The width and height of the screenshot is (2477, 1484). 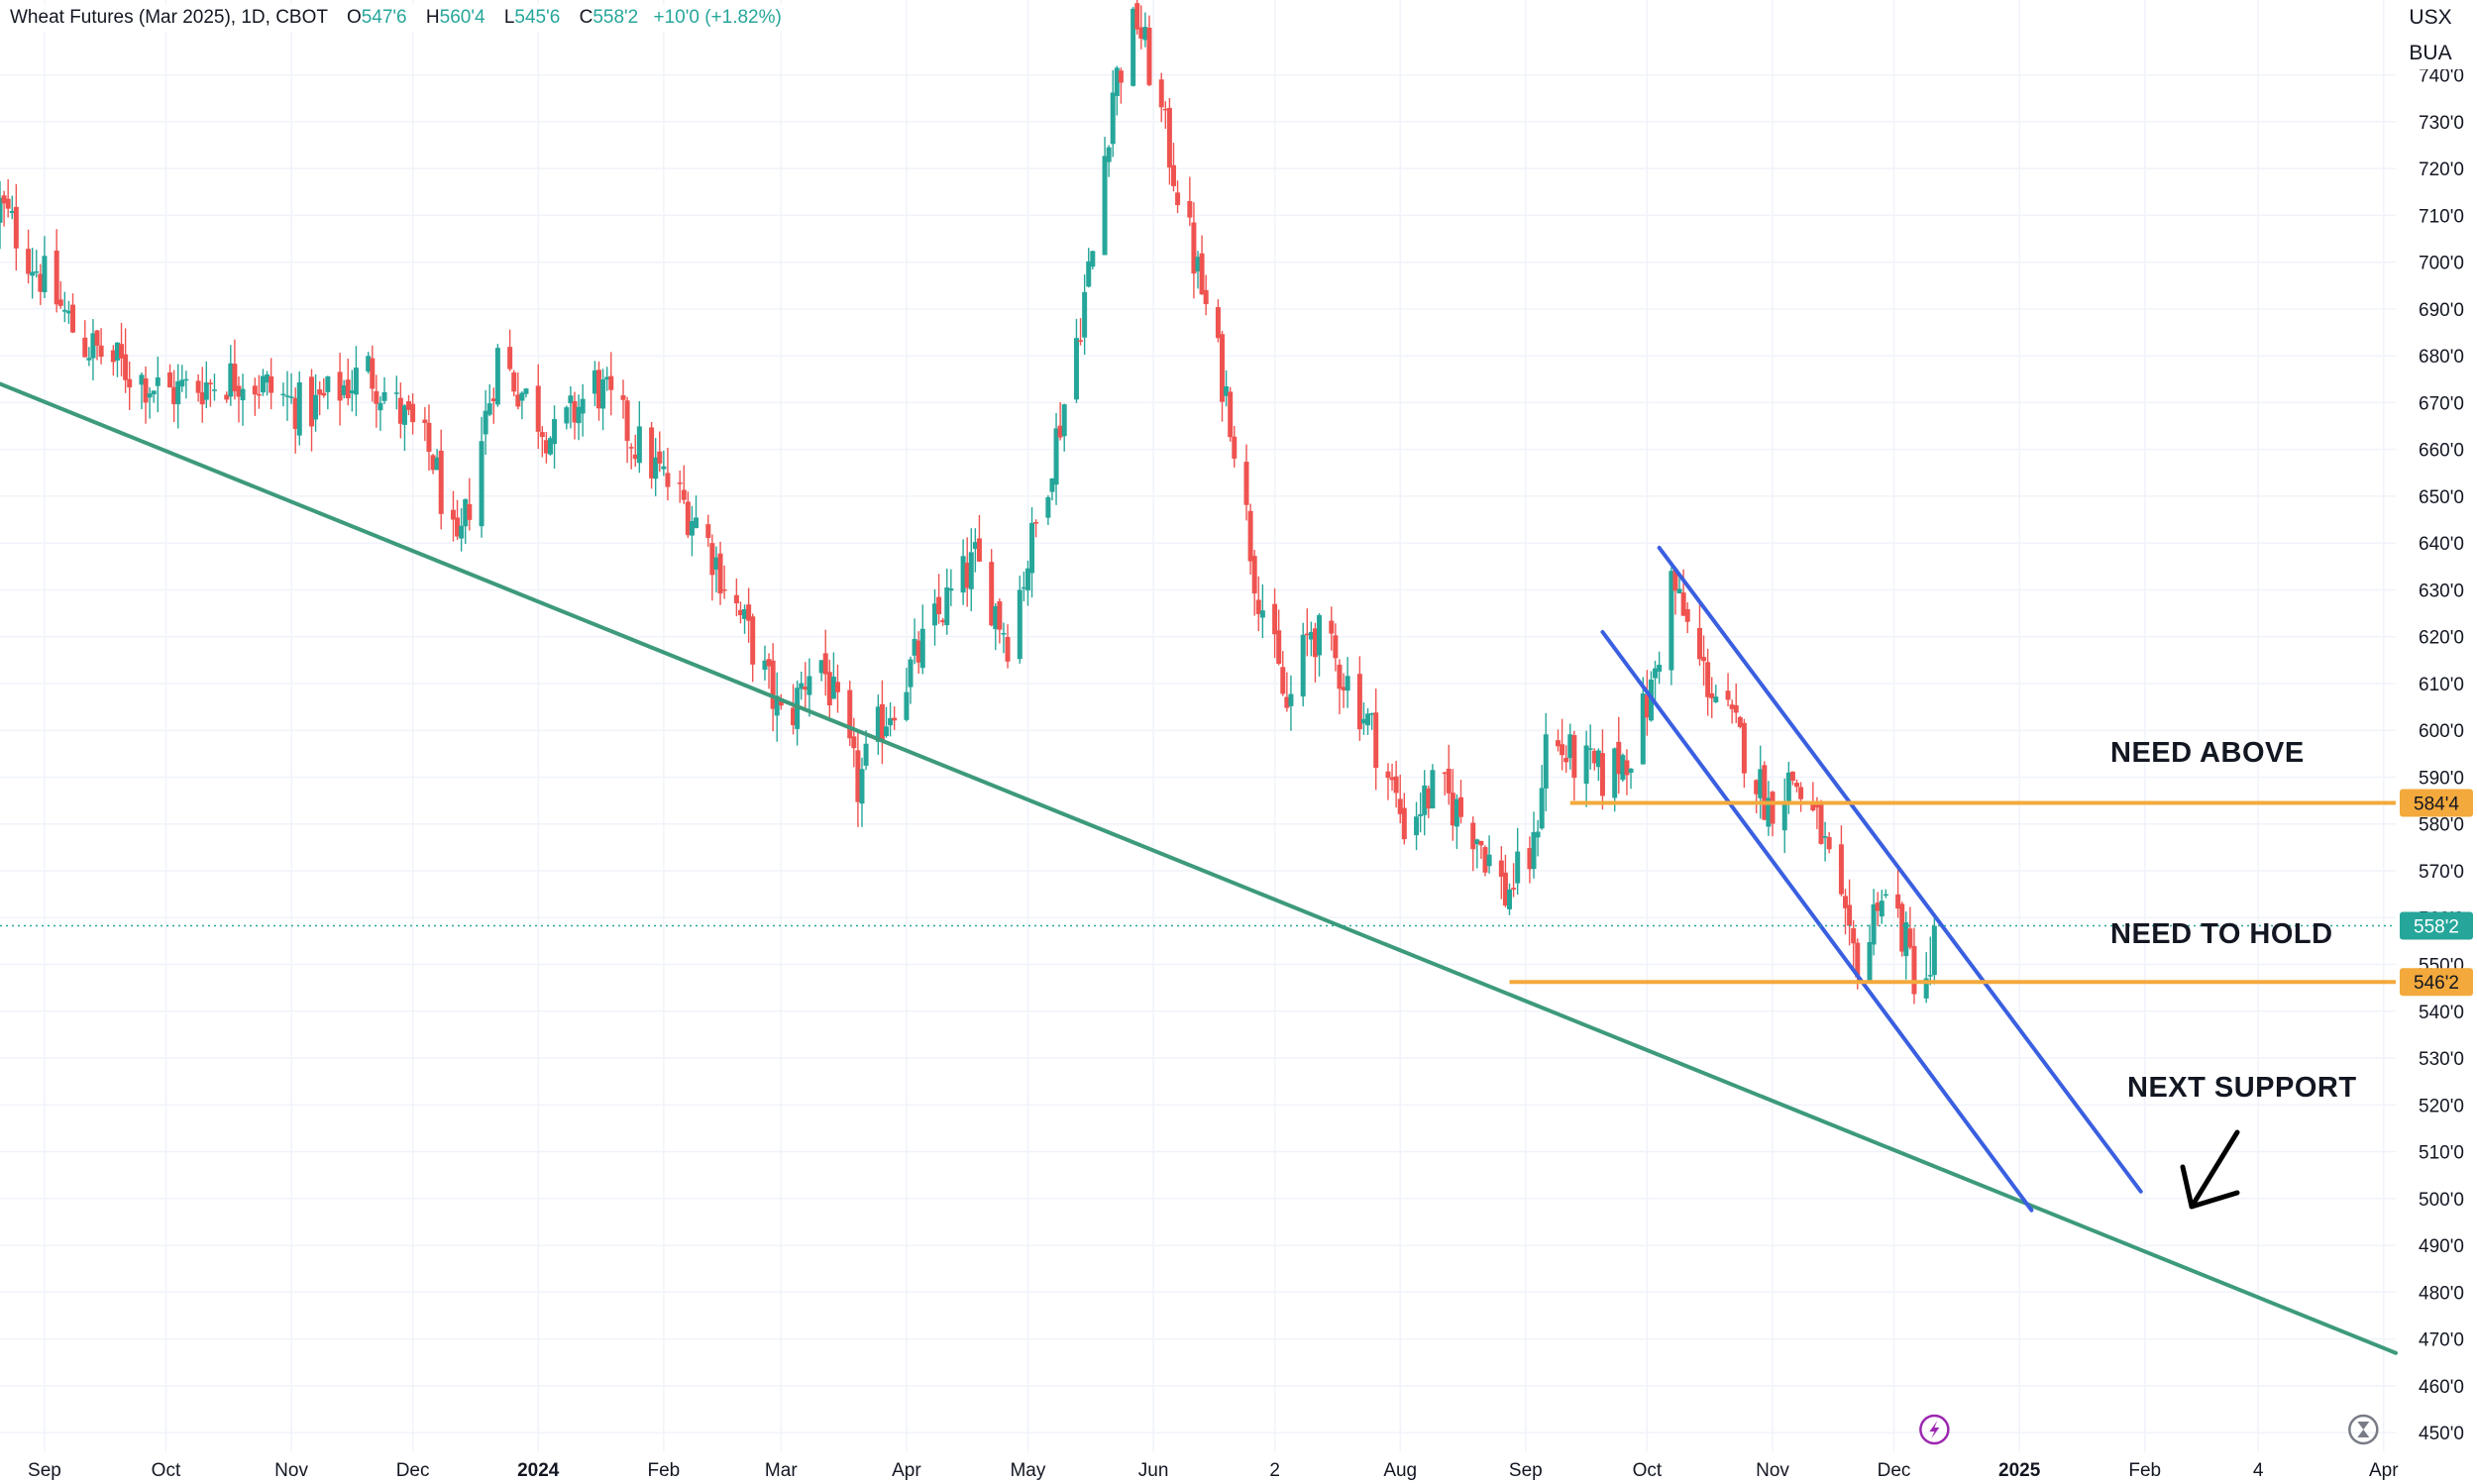 What do you see at coordinates (2441, 1341) in the screenshot?
I see `price-tick-label: 470'0` at bounding box center [2441, 1341].